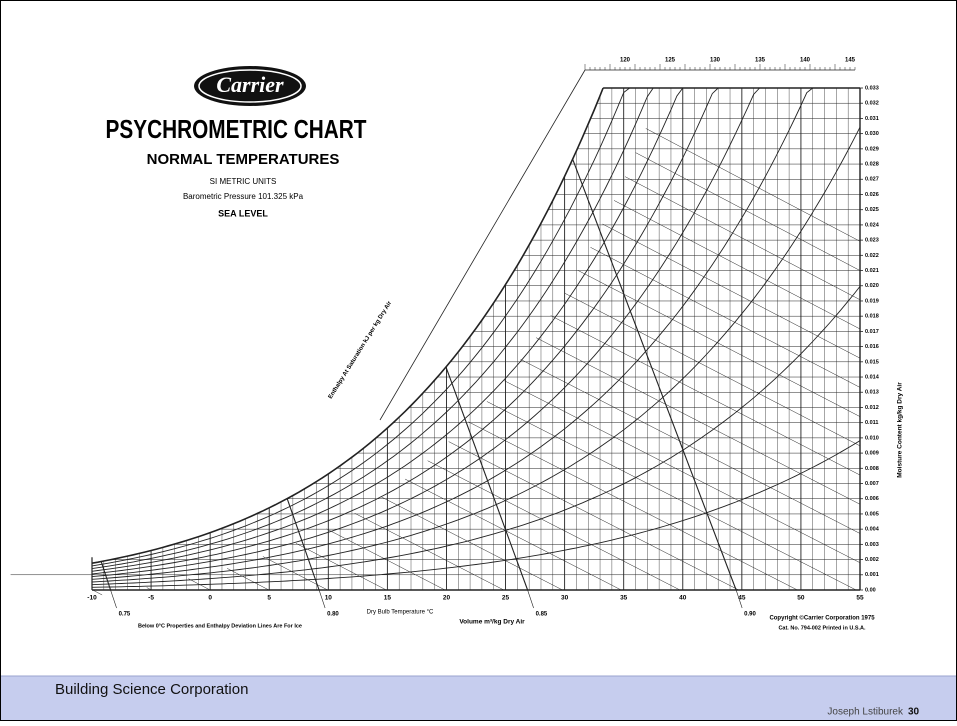 This screenshot has width=957, height=726. What do you see at coordinates (801, 598) in the screenshot?
I see `dry-bulb-tick-label: 50` at bounding box center [801, 598].